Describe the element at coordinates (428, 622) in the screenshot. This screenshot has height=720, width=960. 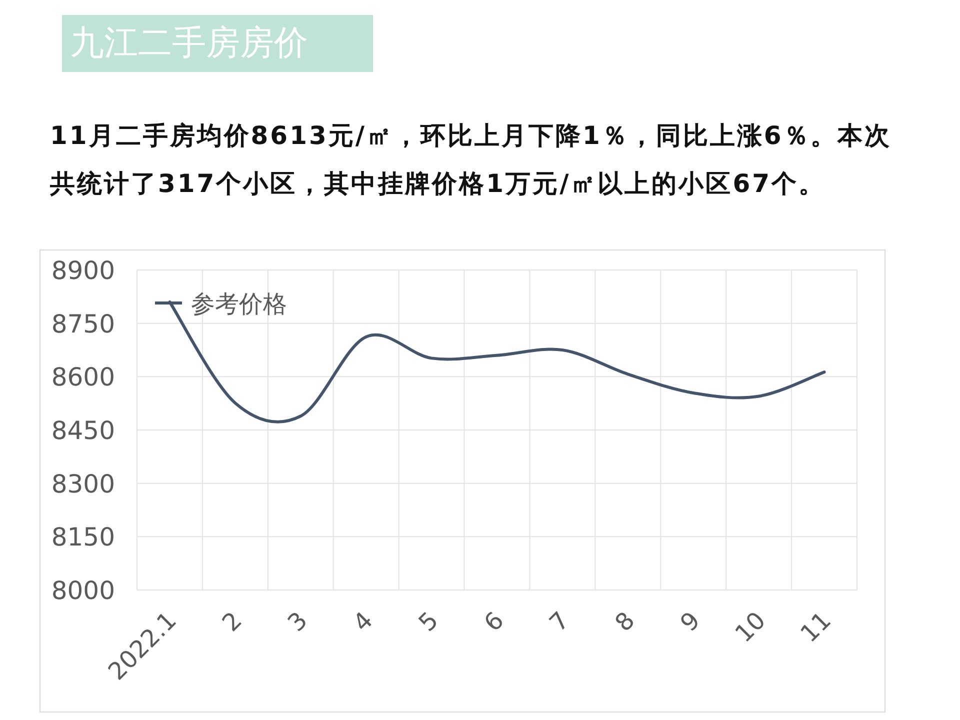
I see `x-tick-label: 5` at that location.